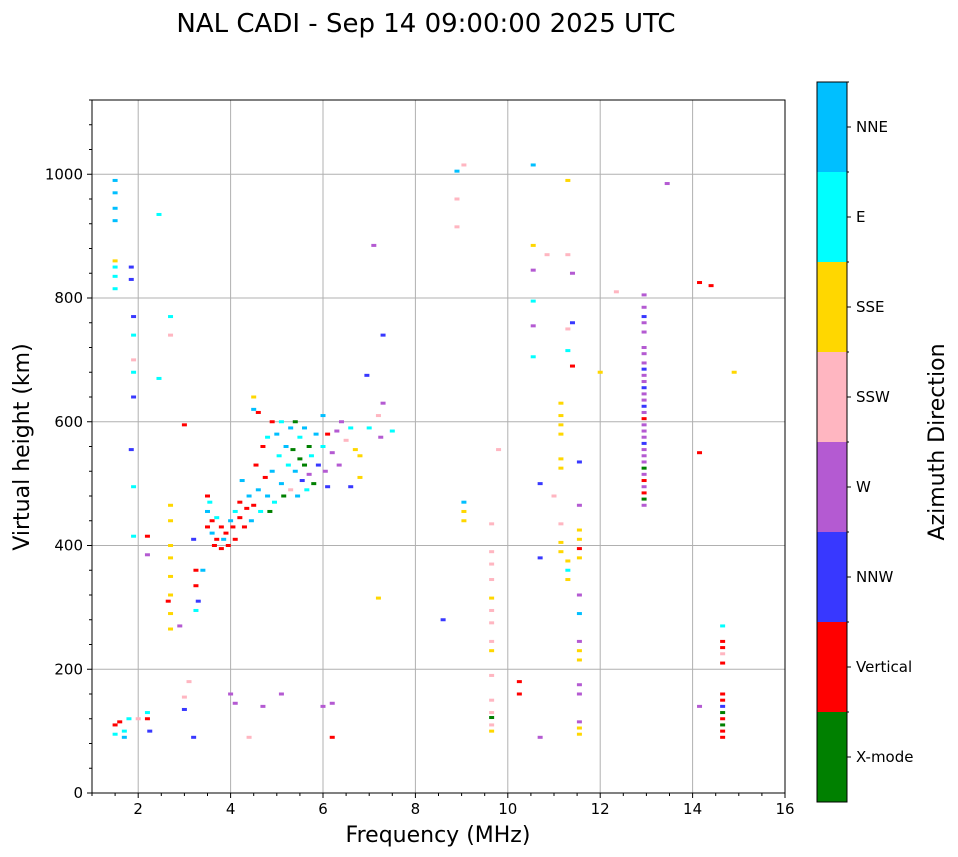  Describe the element at coordinates (416, 809) in the screenshot. I see `x-tick-label: 8` at that location.